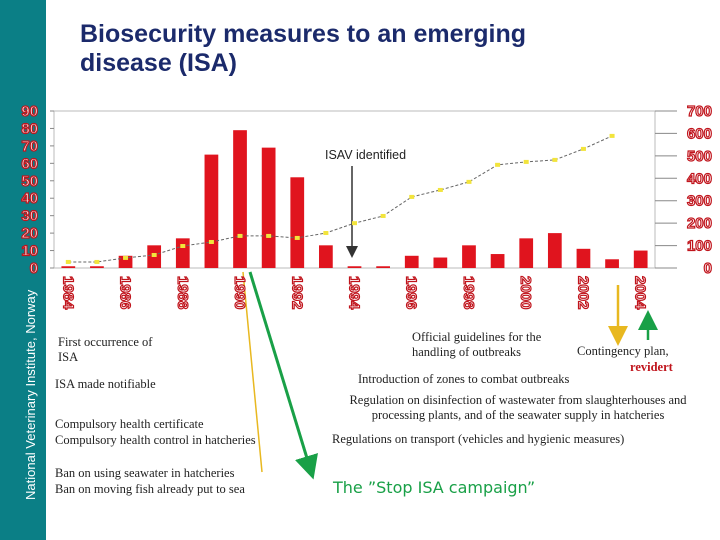 The width and height of the screenshot is (720, 540). What do you see at coordinates (434, 487) in the screenshot?
I see `annotation: The ”Stop ISA campaign”` at bounding box center [434, 487].